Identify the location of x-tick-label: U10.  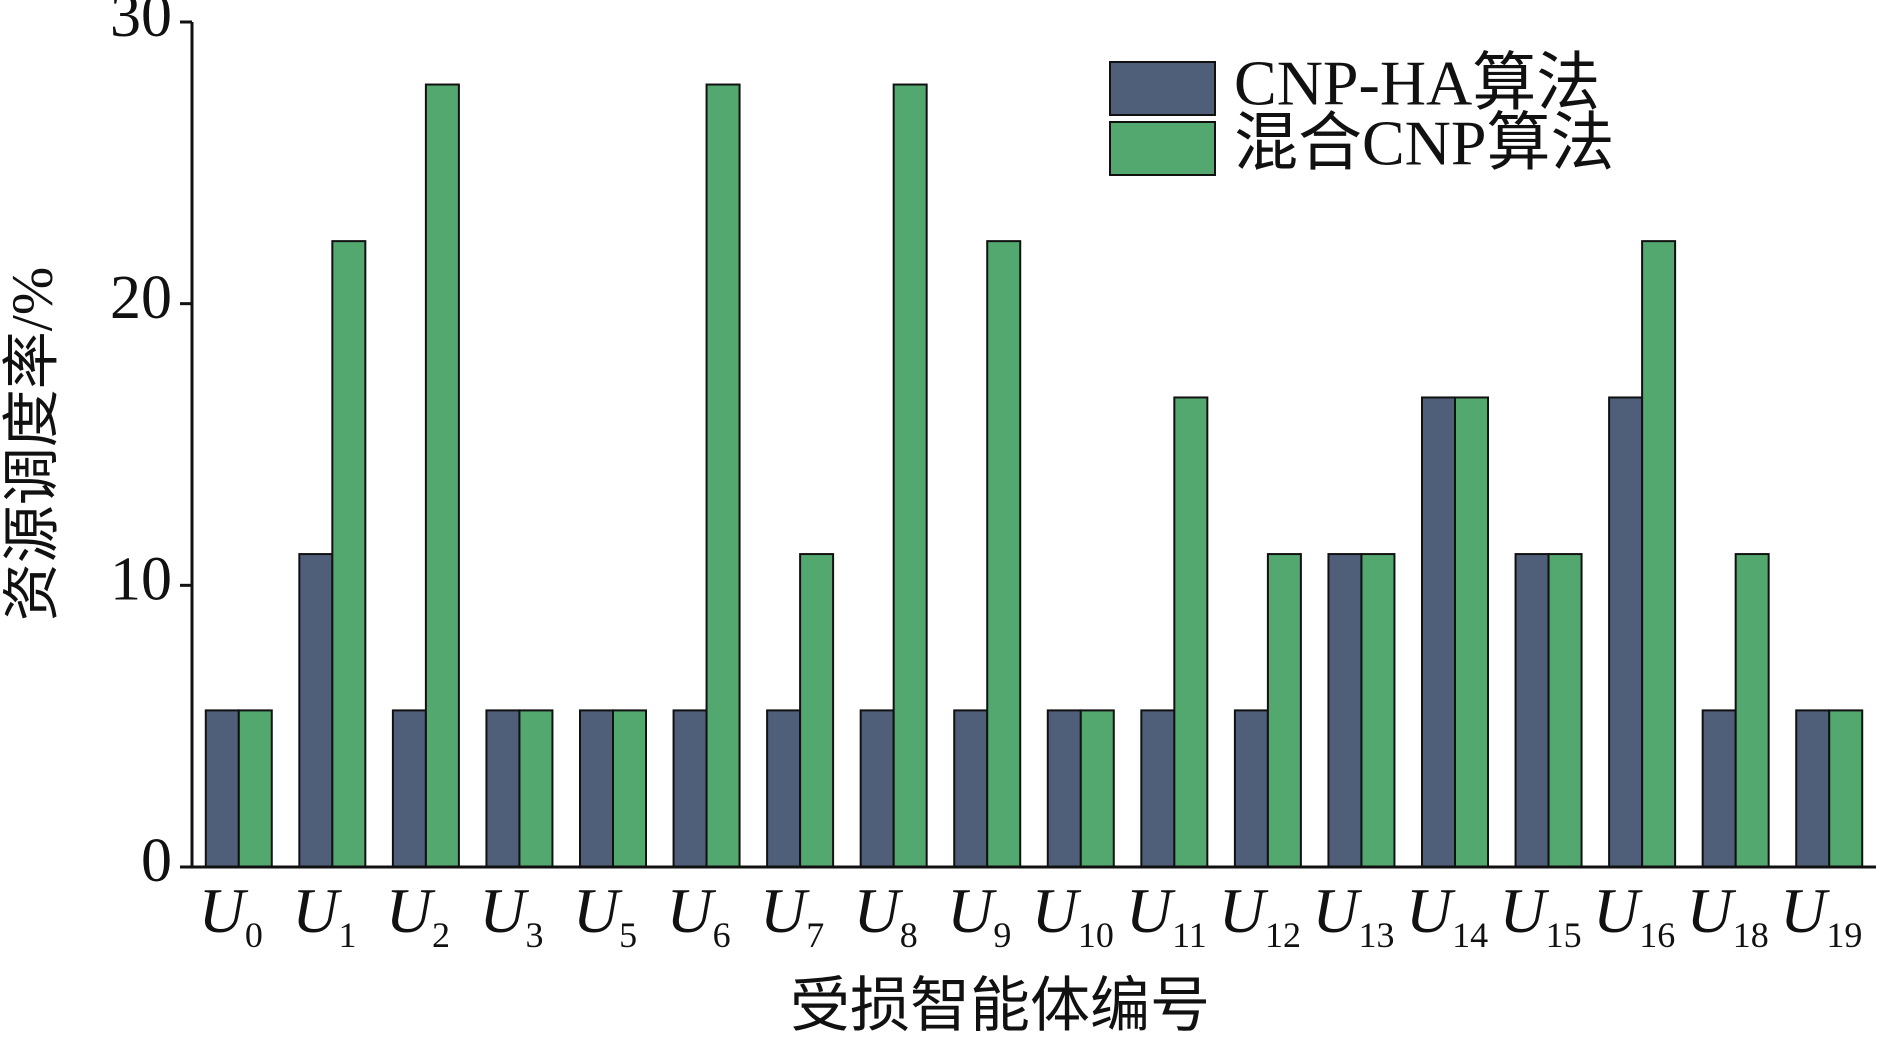
(1073, 915).